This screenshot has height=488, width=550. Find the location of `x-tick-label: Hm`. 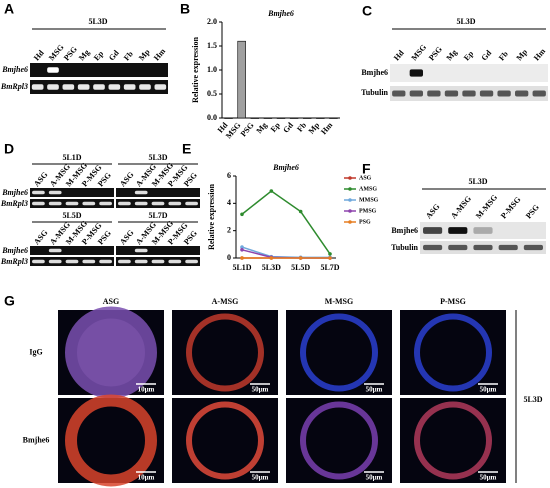

x-tick-label: Hm is located at coordinates (326, 128).